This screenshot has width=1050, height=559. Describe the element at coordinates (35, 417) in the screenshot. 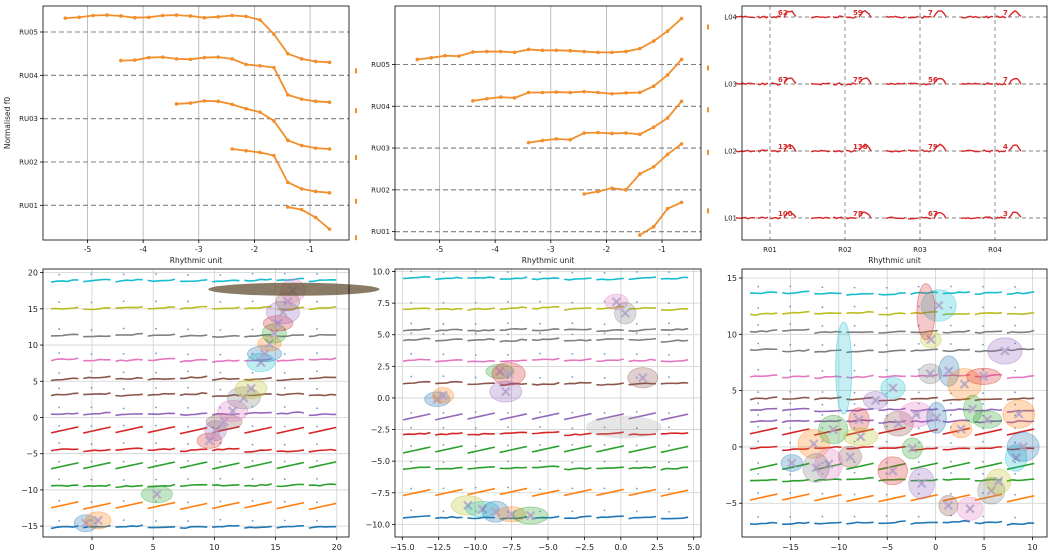

I see `y-tick-label: 0` at that location.